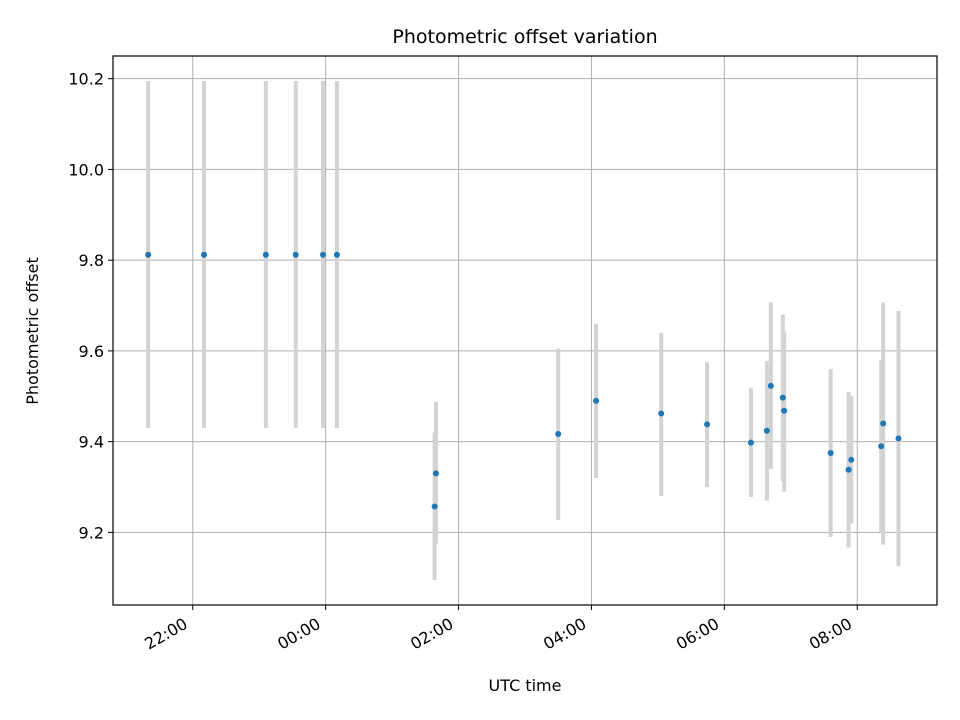 This screenshot has width=960, height=720. What do you see at coordinates (91, 532) in the screenshot?
I see `y-tick-label: 9.2` at bounding box center [91, 532].